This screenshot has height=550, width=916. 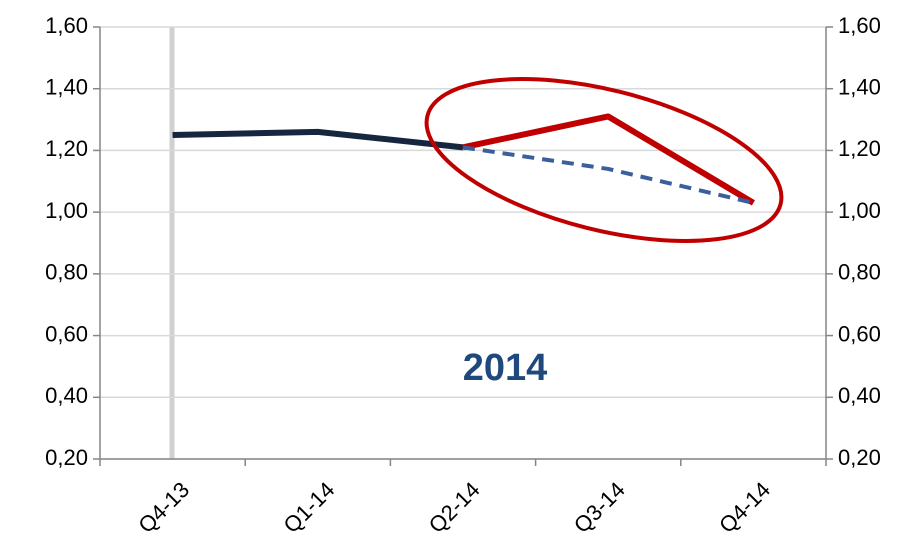 I want to click on x-tick-label: Q1-14, so click(x=309, y=507).